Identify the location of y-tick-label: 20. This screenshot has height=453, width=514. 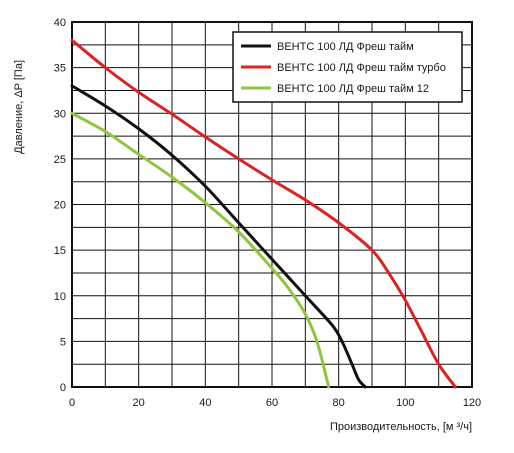
(60, 206).